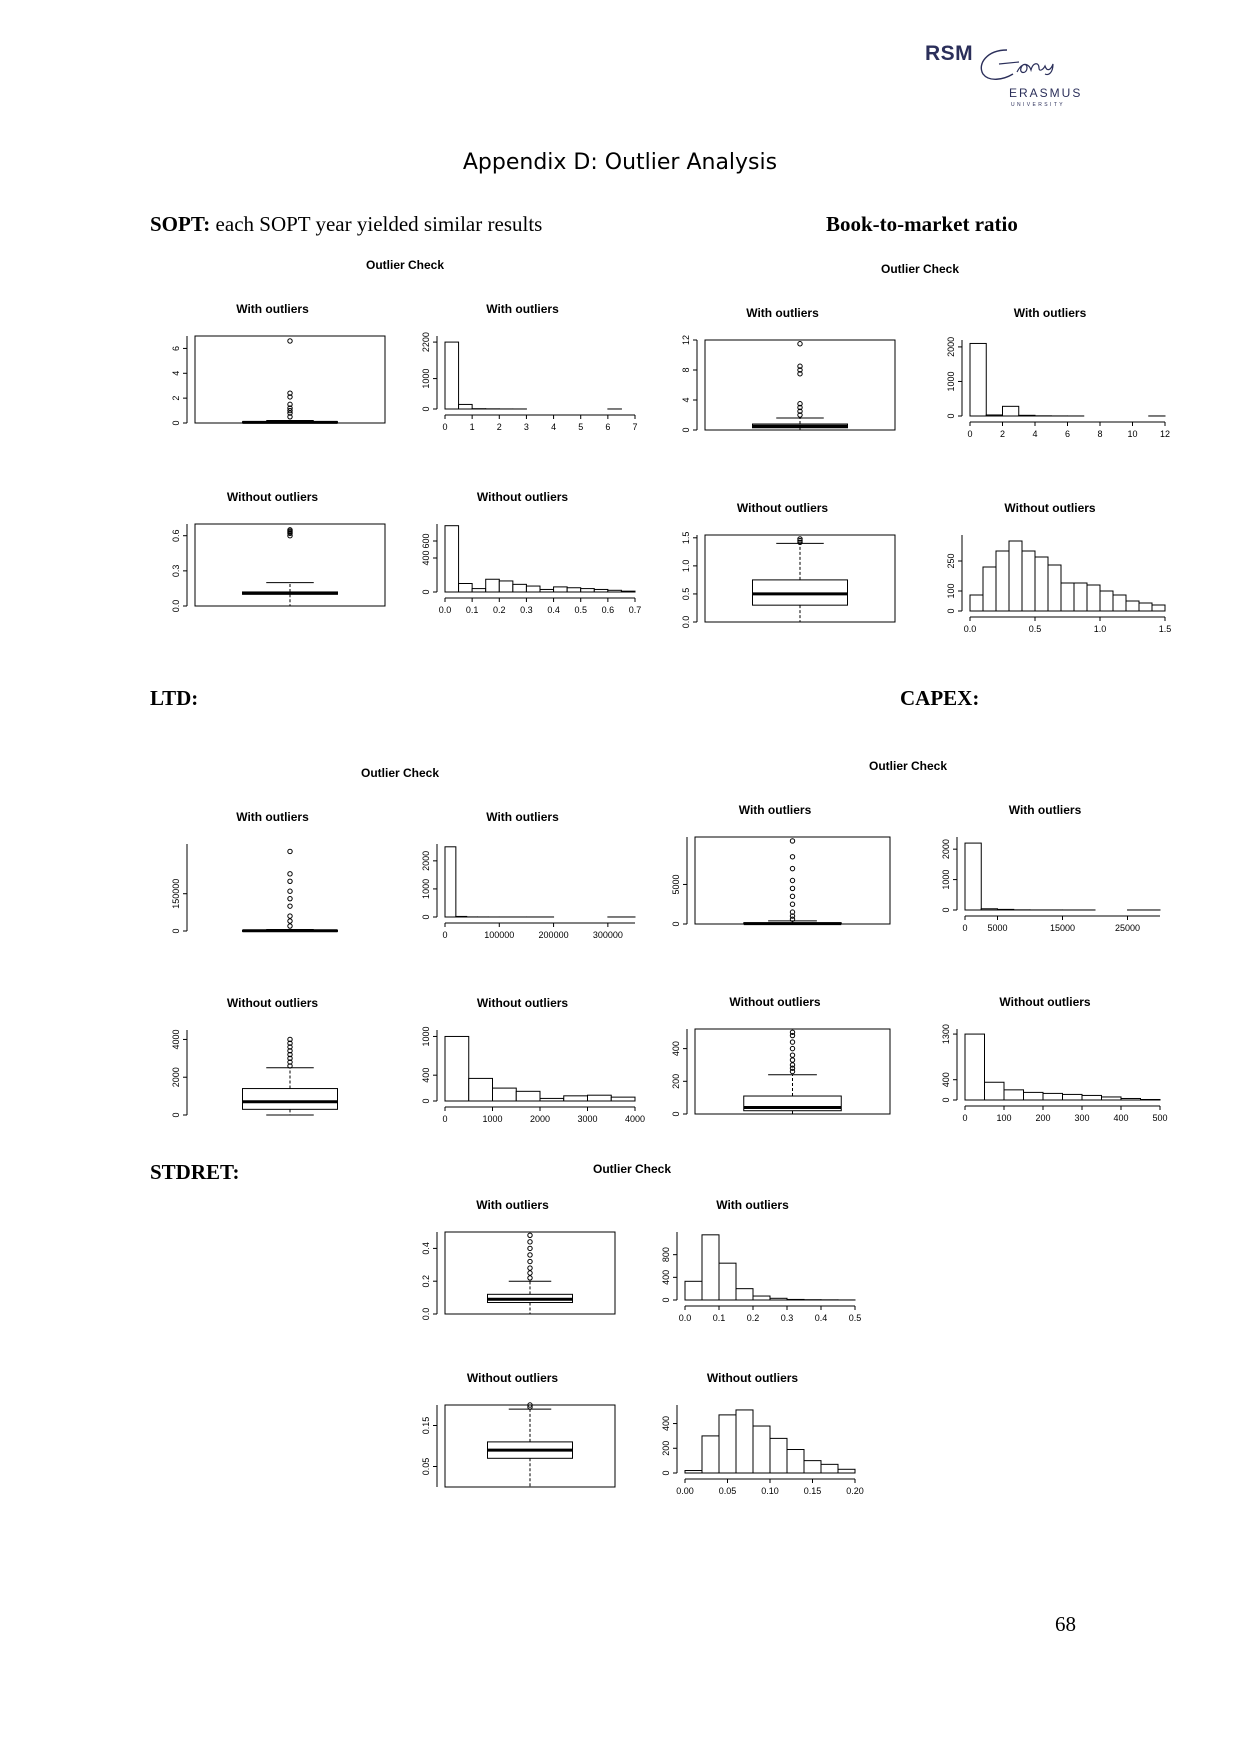 The width and height of the screenshot is (1240, 1754). Describe the element at coordinates (278, 568) in the screenshot. I see `sopt-boxplot-without-outliers-plot: 0.0 0.3 0.6` at that location.